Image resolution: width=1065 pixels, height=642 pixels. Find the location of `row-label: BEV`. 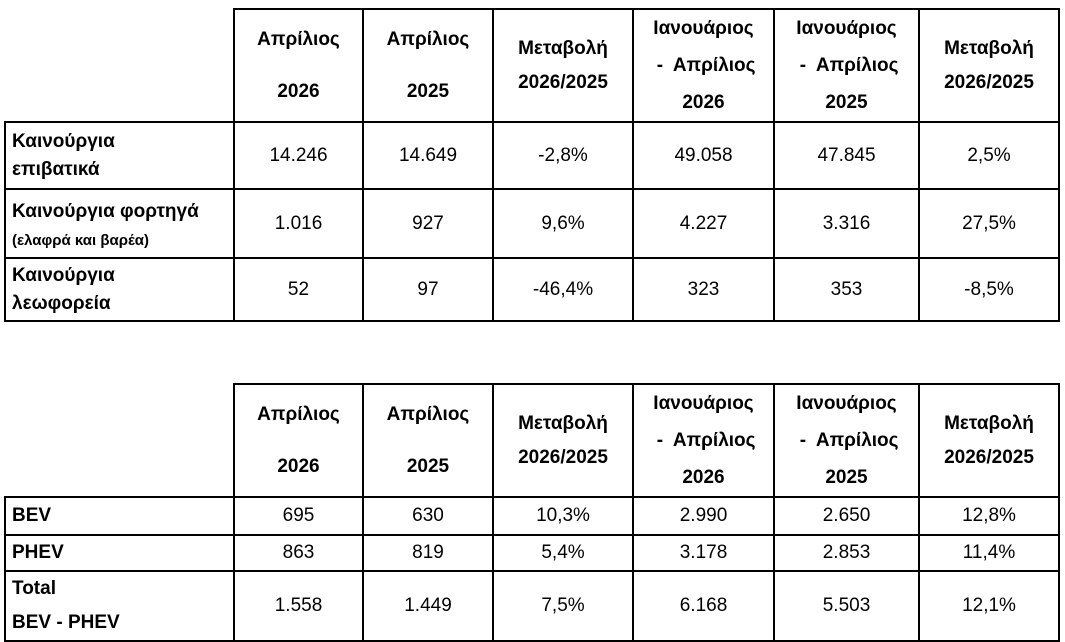

row-label: BEV is located at coordinates (119, 516).